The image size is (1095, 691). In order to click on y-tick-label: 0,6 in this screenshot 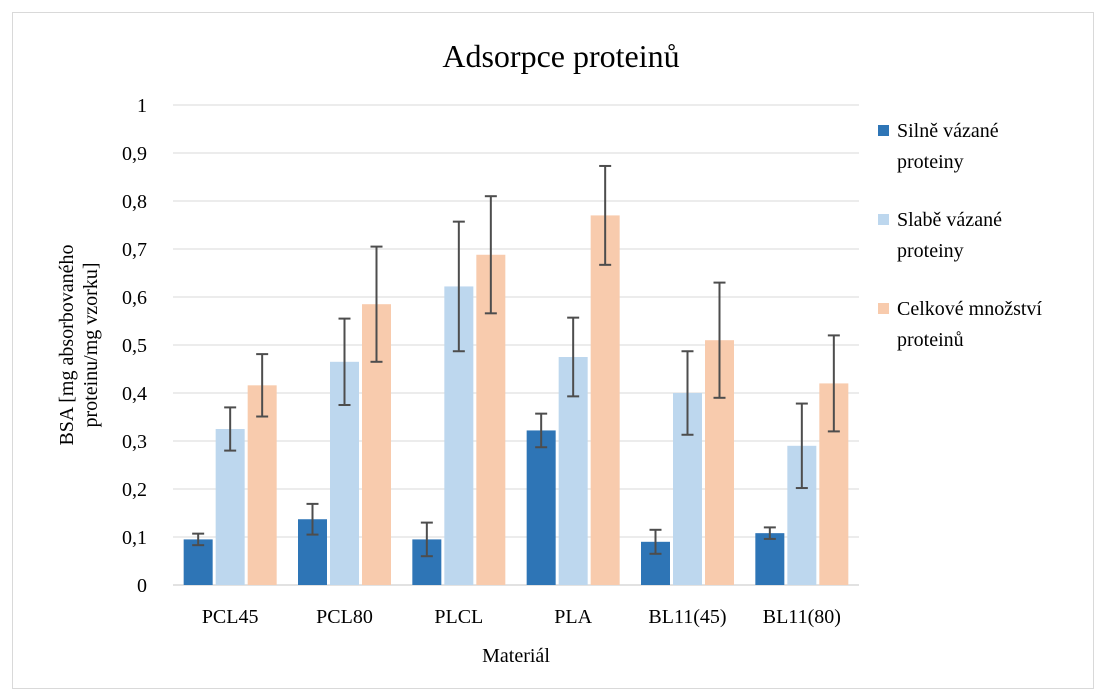, I will do `click(134, 298)`.